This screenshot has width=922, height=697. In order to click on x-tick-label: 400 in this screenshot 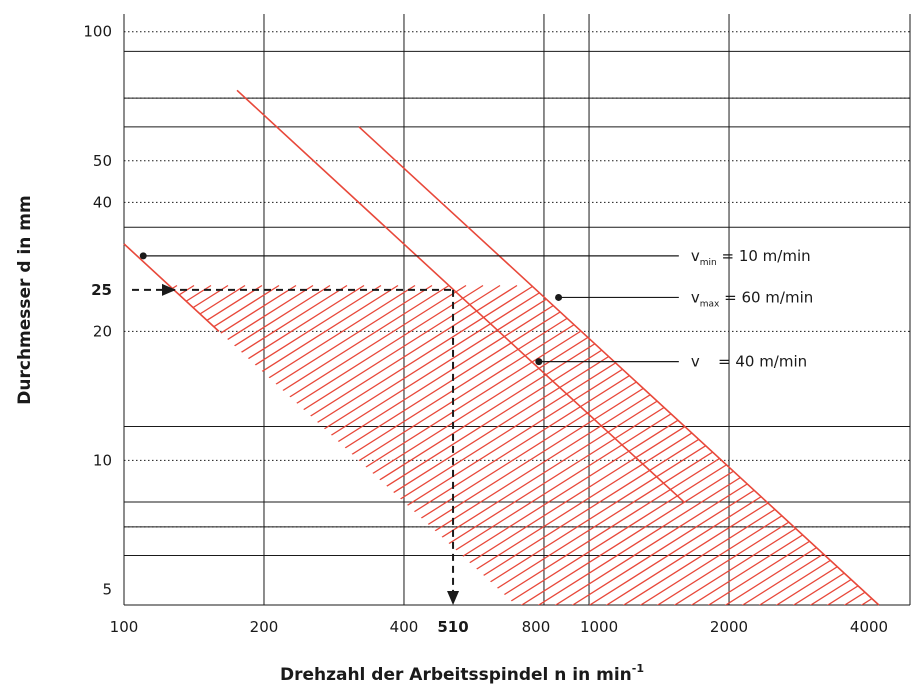, I will do `click(404, 627)`.